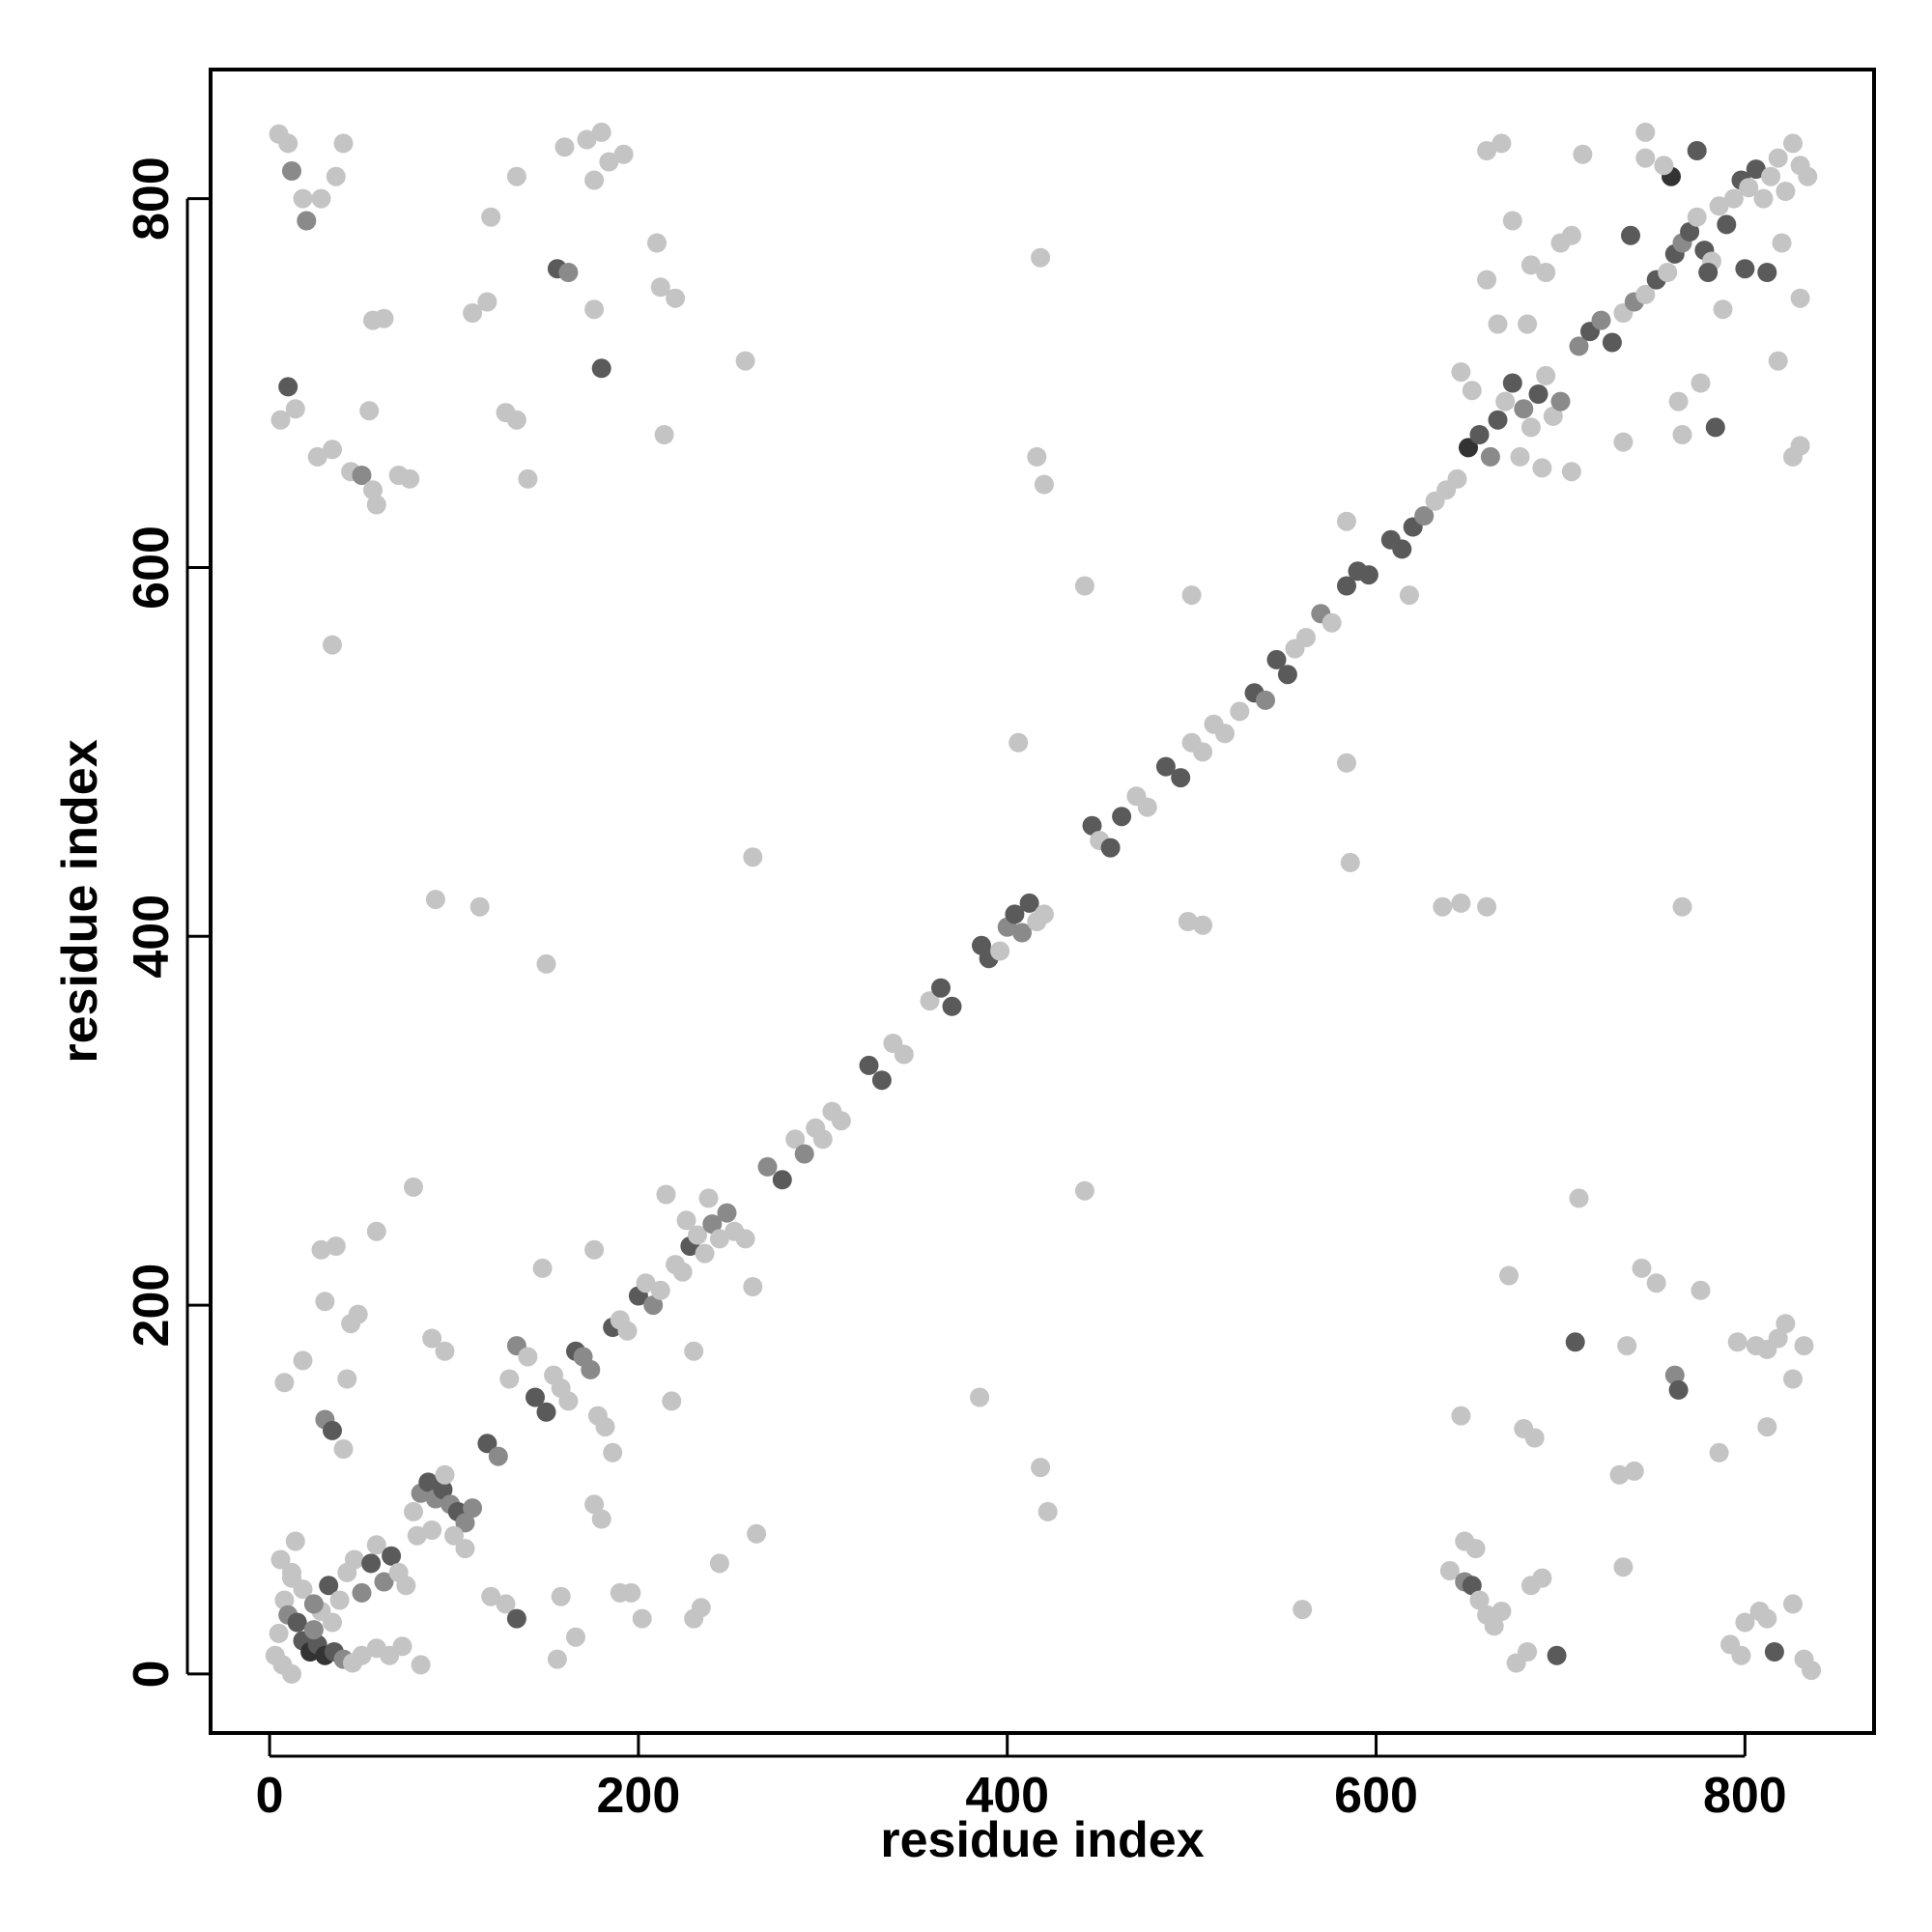 The width and height of the screenshot is (1932, 1932). Describe the element at coordinates (1745, 1796) in the screenshot. I see `x-tick-label: 800` at that location.